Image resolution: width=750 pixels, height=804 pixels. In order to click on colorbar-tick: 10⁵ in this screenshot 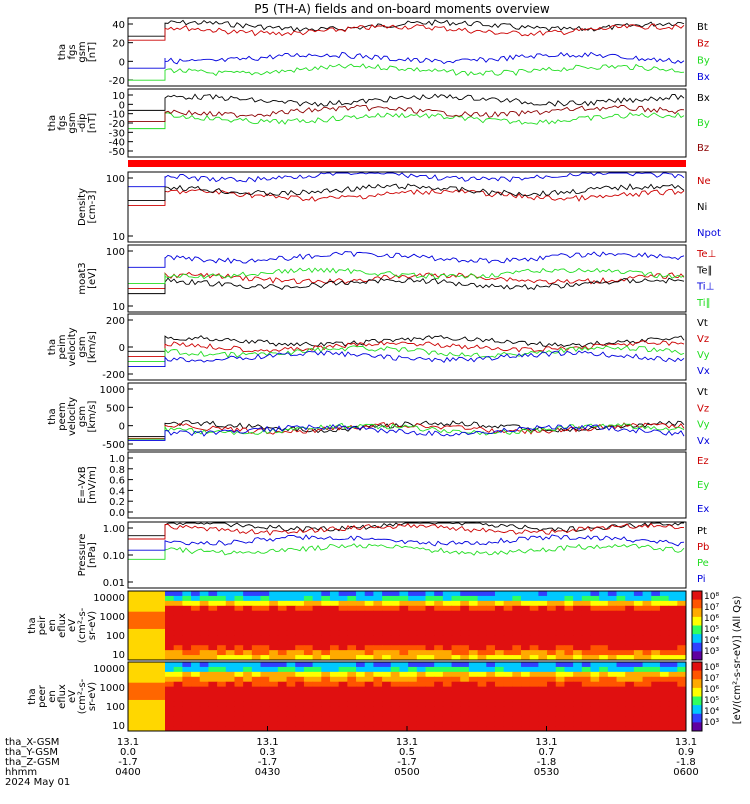, I will do `click(711, 701)`.